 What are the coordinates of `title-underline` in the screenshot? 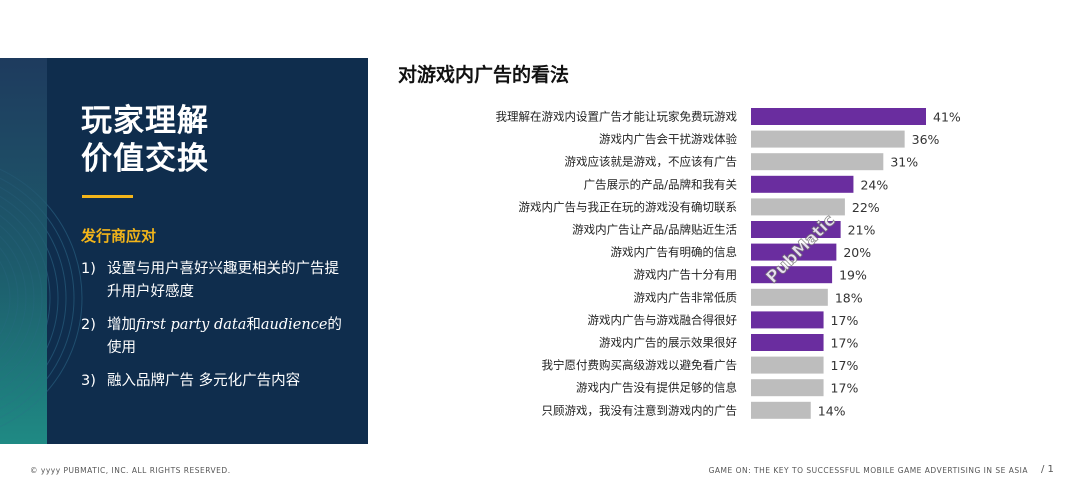 It's located at (107, 196).